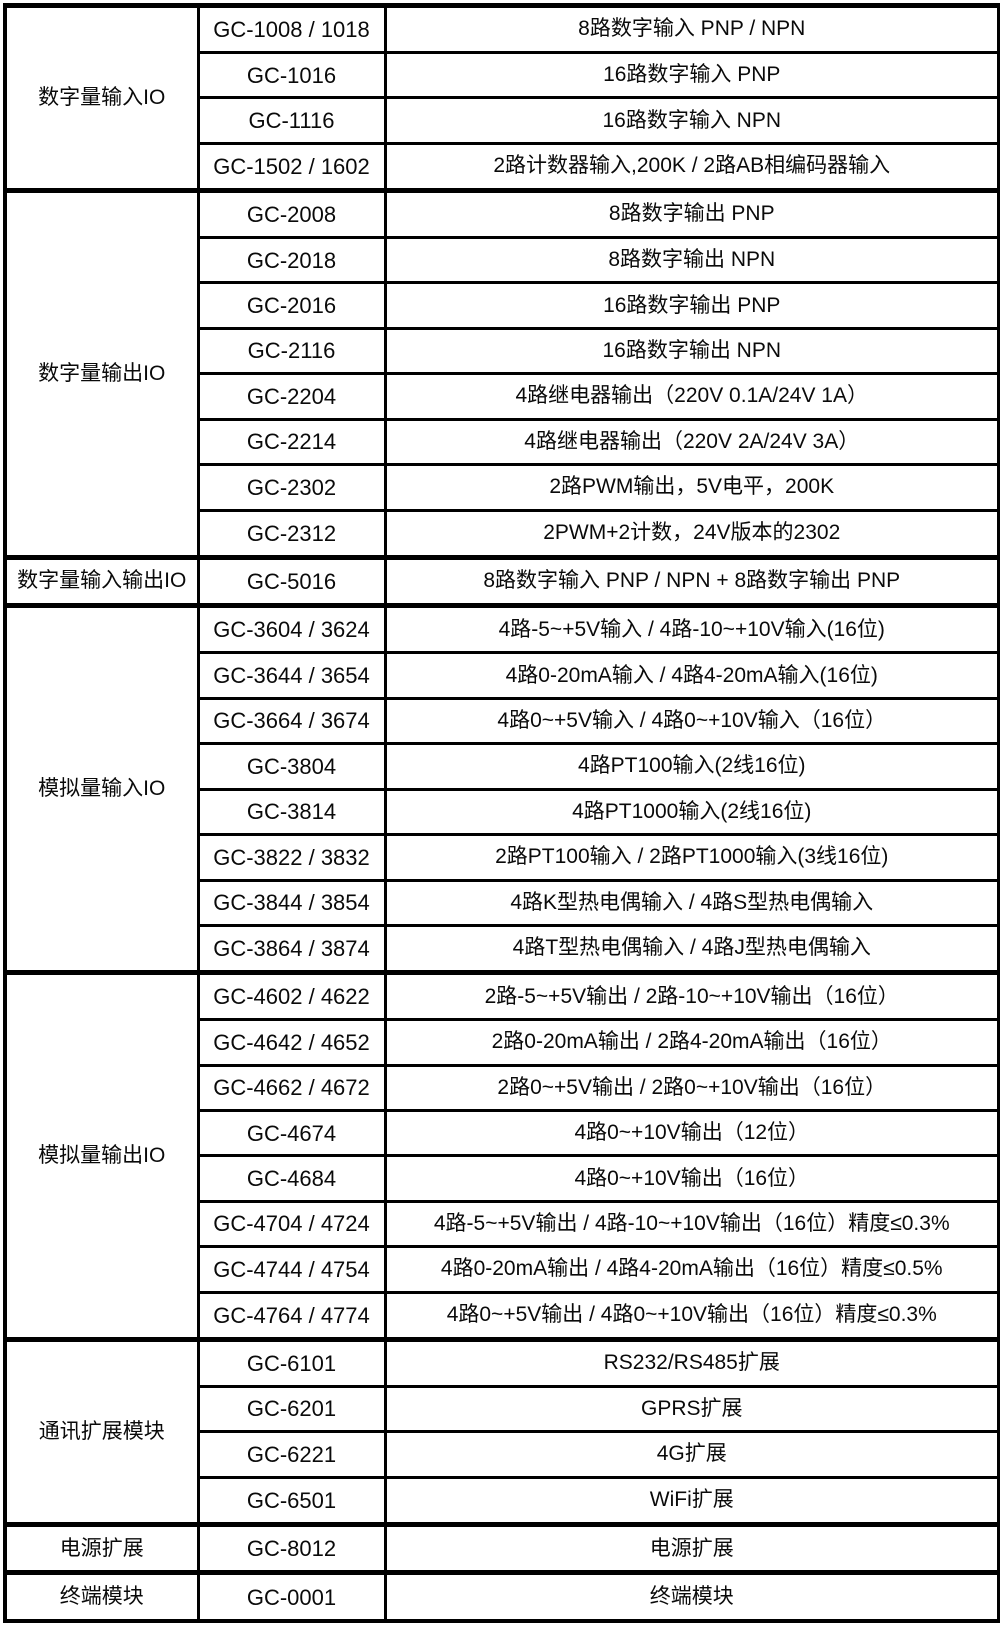 Image resolution: width=1000 pixels, height=1628 pixels. I want to click on model-cell: GC-1116, so click(291, 120).